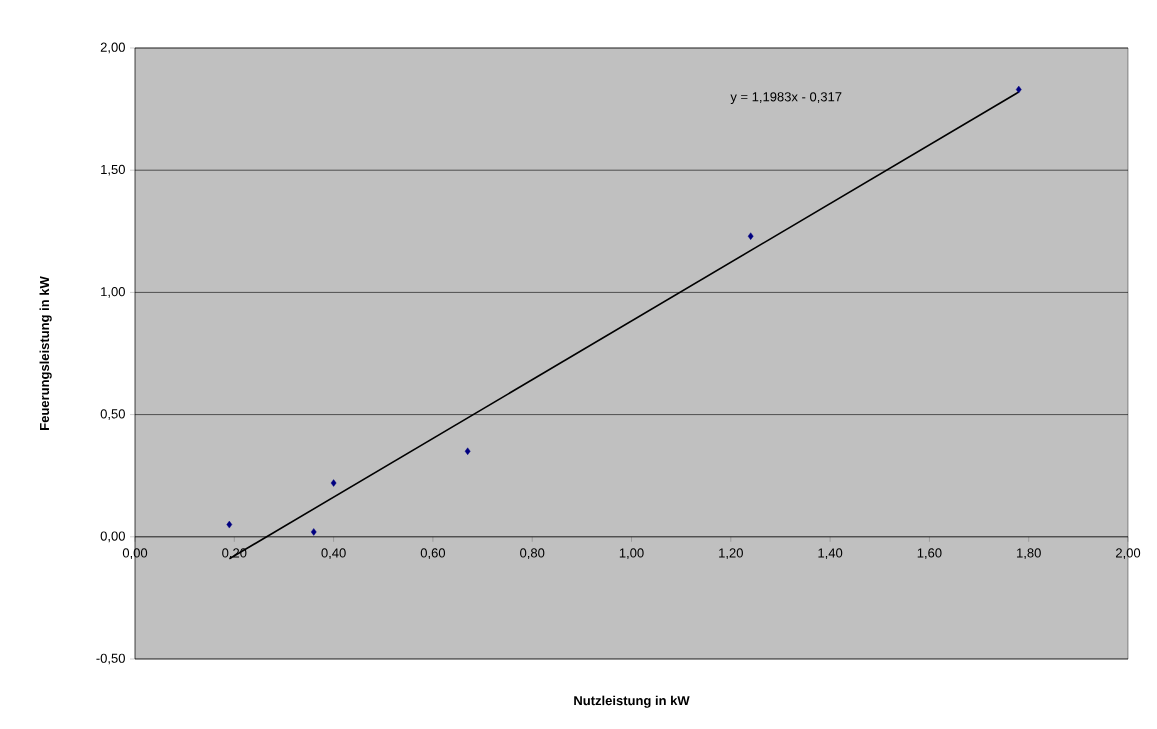 The height and width of the screenshot is (729, 1157). What do you see at coordinates (929, 554) in the screenshot?
I see `x-tick-label: 1,60` at bounding box center [929, 554].